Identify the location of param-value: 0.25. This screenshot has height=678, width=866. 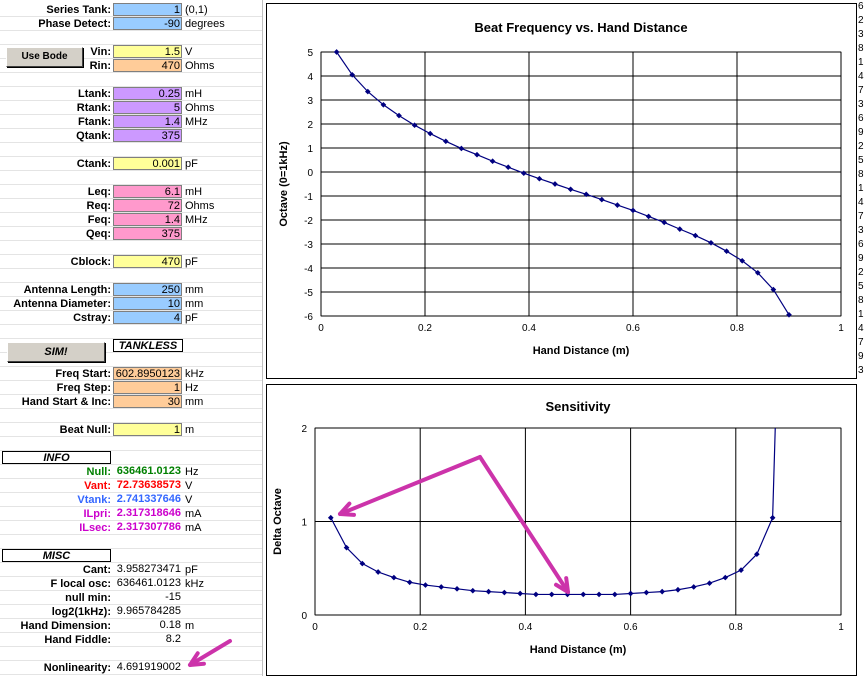
(147, 93).